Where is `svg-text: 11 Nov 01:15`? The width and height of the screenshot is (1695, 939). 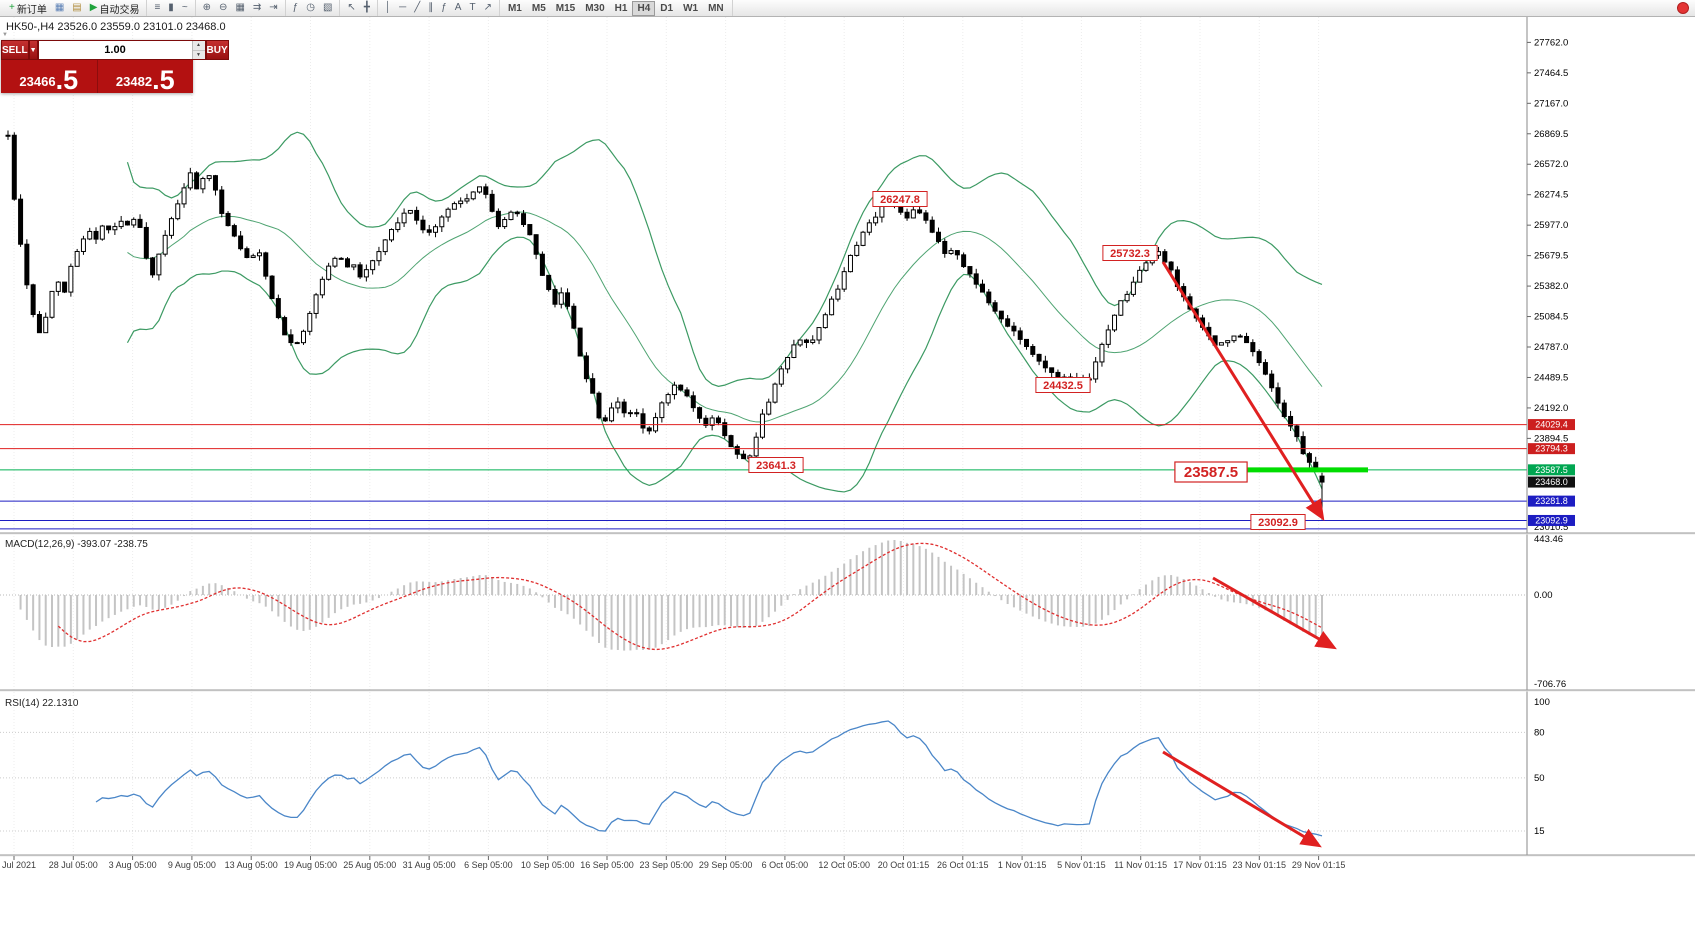 svg-text: 11 Nov 01:15 is located at coordinates (1140, 865).